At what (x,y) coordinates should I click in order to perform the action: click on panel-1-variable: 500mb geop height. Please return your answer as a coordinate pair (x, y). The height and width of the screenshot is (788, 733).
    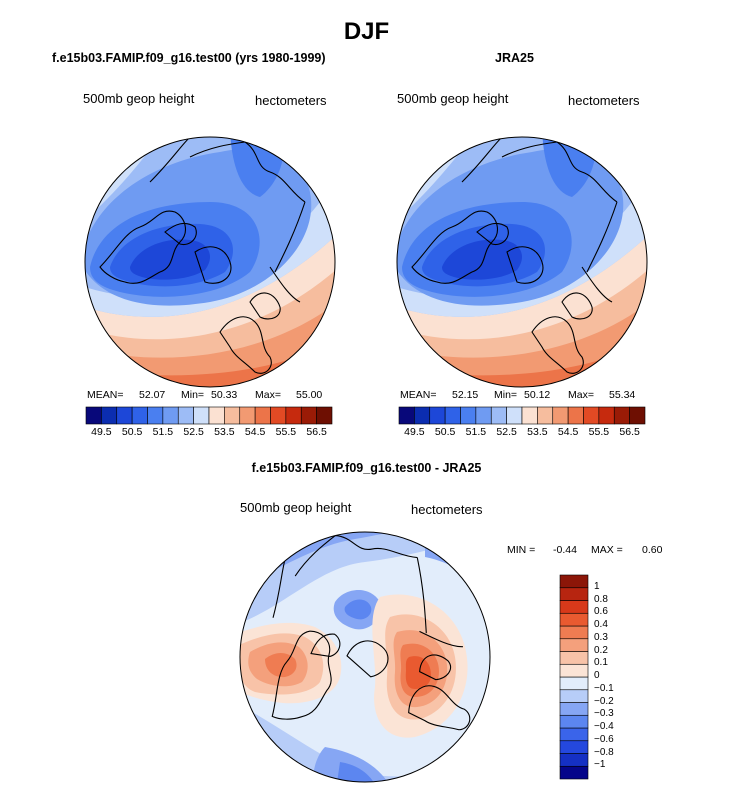
    Looking at the image, I should click on (139, 98).